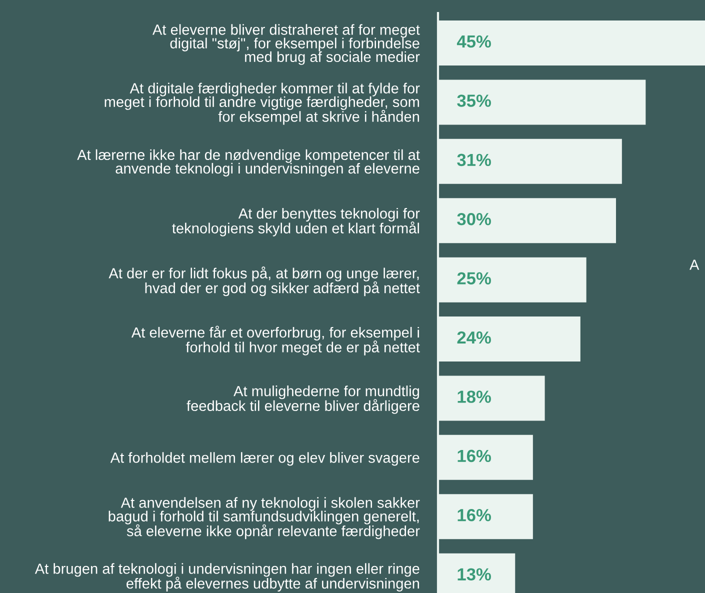 This screenshot has height=593, width=705. What do you see at coordinates (474, 337) in the screenshot?
I see `data-label: 24%` at bounding box center [474, 337].